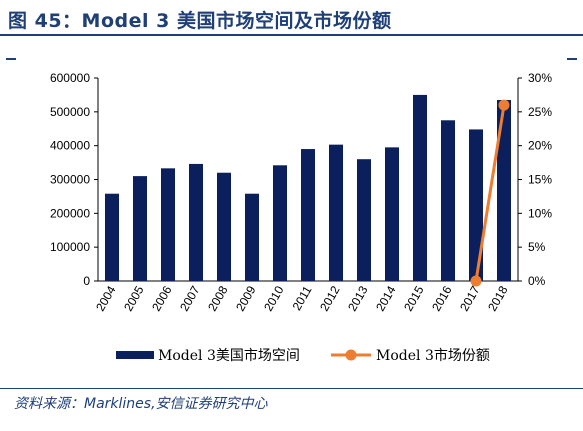 The image size is (583, 431). I want to click on x-tick-label: 2018, so click(498, 298).